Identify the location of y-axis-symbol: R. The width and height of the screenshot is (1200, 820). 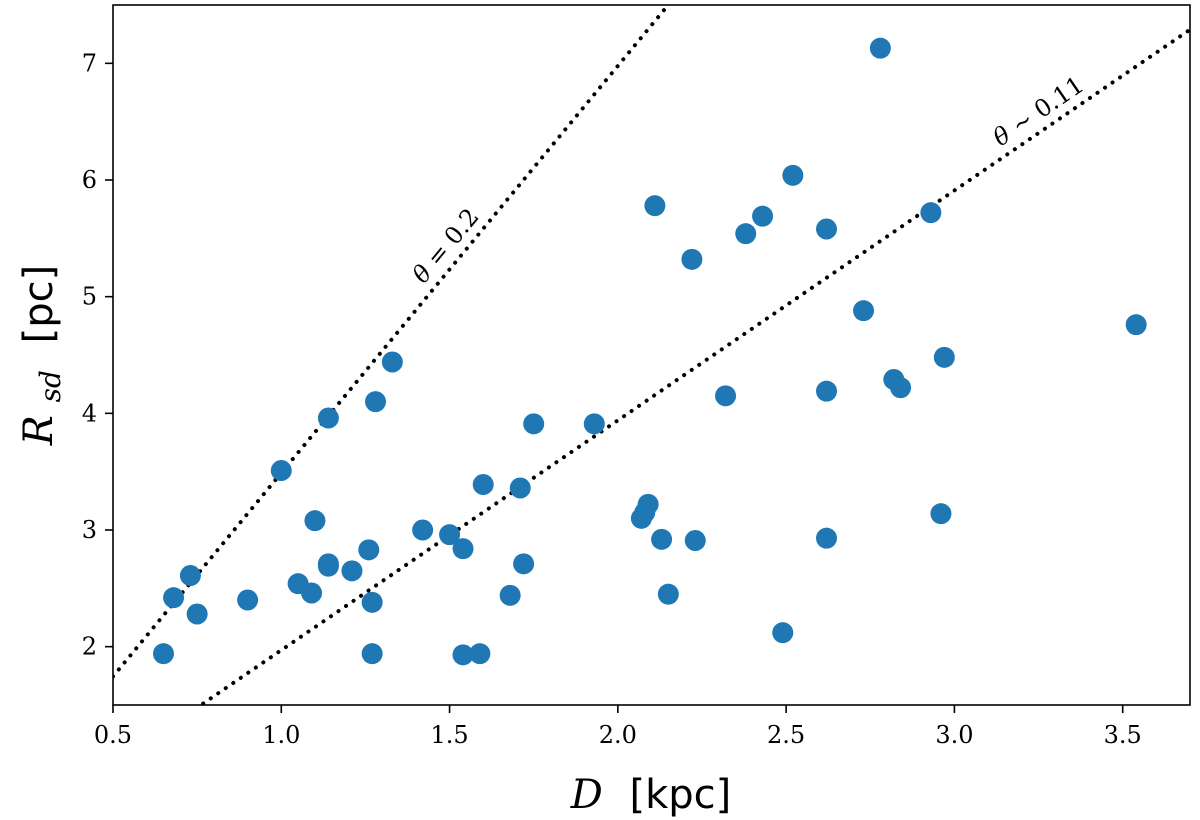
(39, 430).